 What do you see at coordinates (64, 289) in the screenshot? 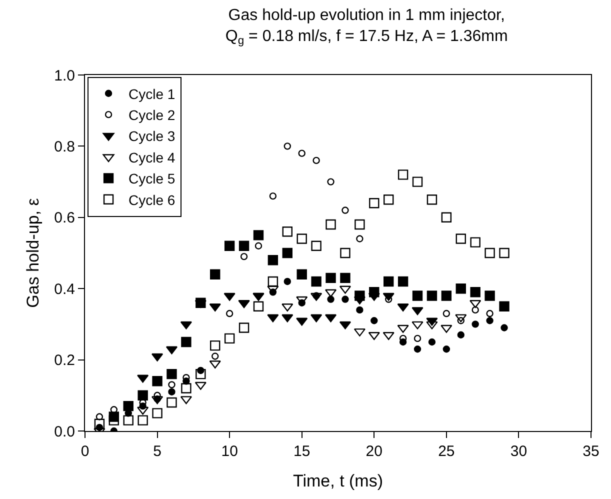
I see `y-tick-label: 0.4` at bounding box center [64, 289].